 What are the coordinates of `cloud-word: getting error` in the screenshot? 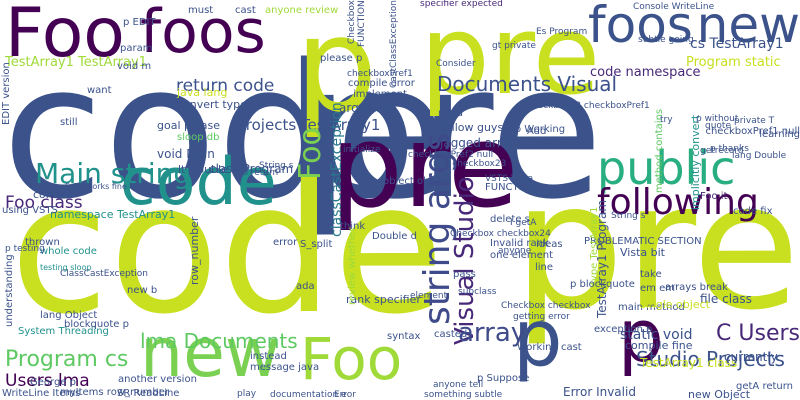 It's located at (541, 317).